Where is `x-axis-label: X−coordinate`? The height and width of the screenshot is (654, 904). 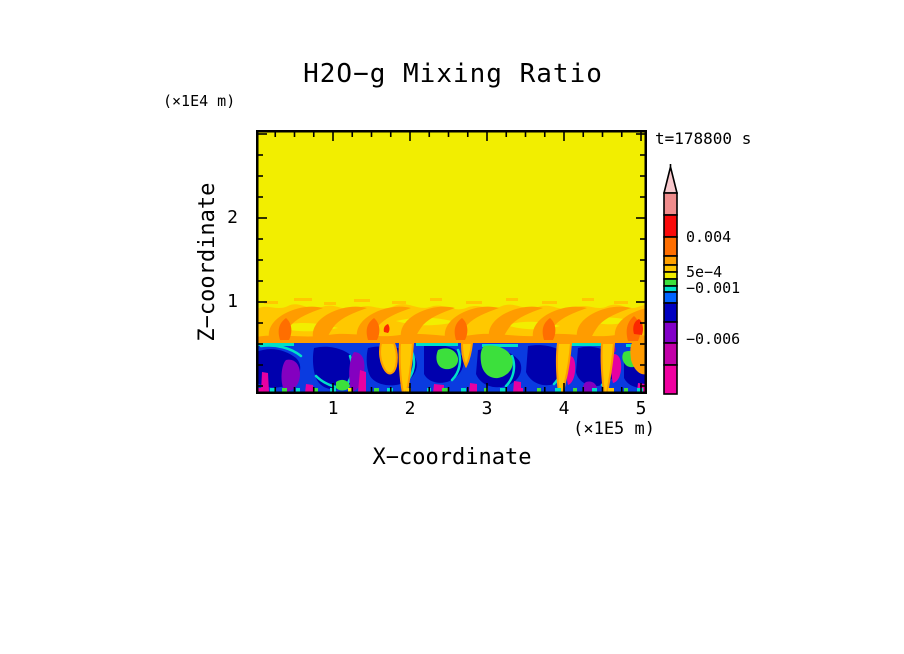
x-axis-label: X−coordinate is located at coordinates (452, 457).